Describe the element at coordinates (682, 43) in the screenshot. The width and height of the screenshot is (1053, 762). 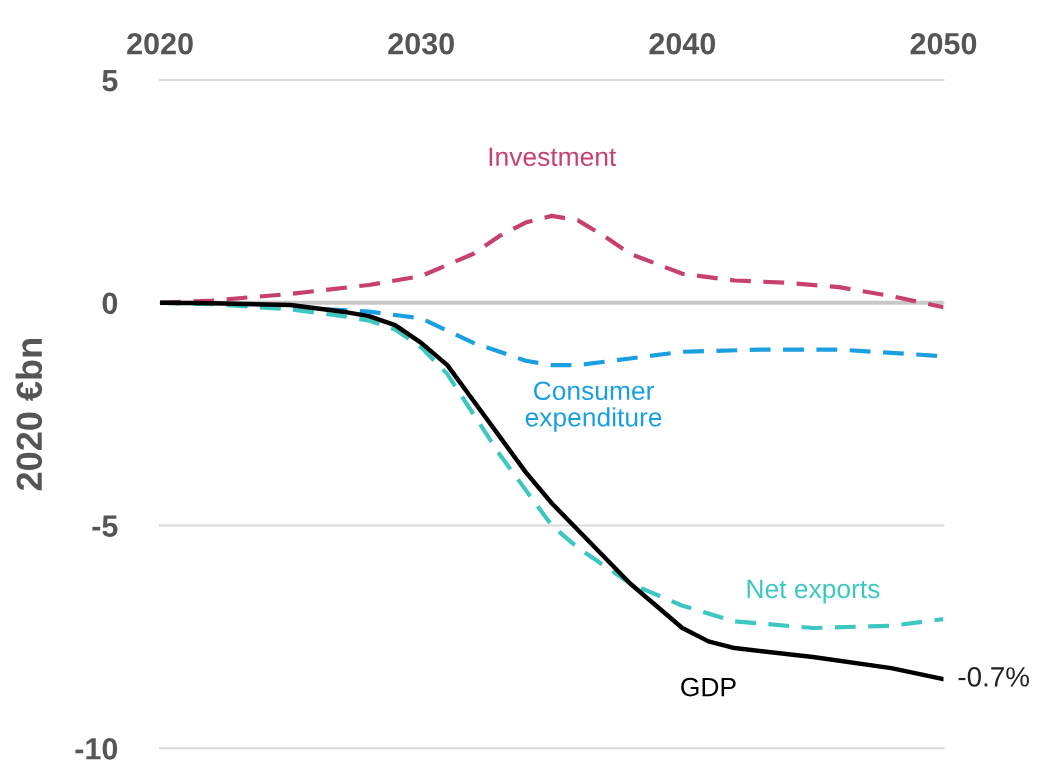
I see `x-tick-label: 2040` at that location.